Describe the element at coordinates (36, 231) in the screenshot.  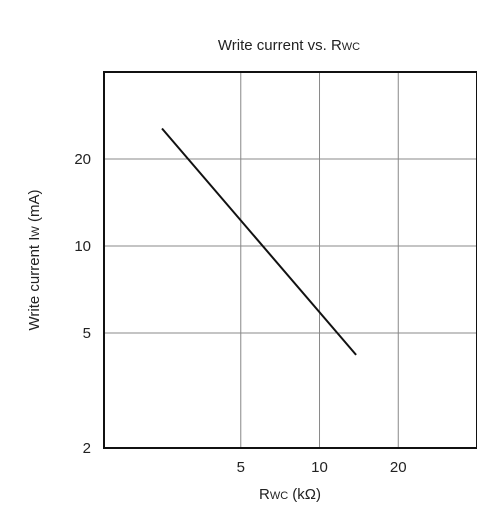
I see `label-subscript: W` at that location.